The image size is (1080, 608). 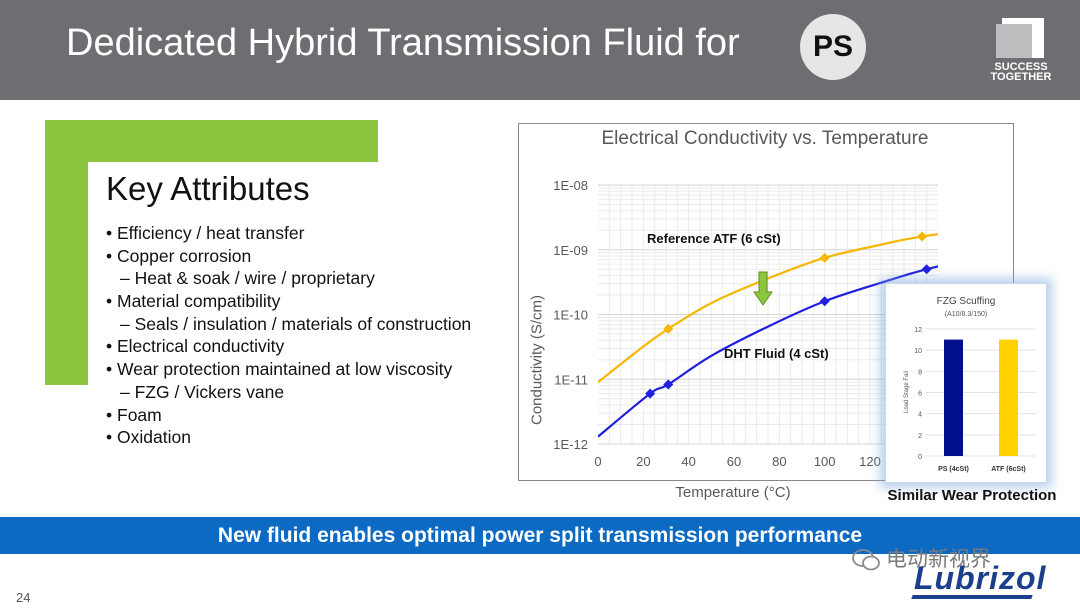 What do you see at coordinates (570, 250) in the screenshot?
I see `y-tick-label: 1E-09` at bounding box center [570, 250].